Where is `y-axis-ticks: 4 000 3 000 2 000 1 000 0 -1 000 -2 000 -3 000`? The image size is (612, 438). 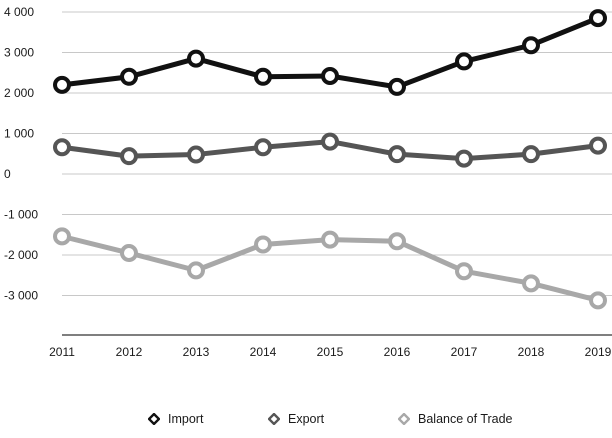 y-axis-ticks: 4 000 3 000 2 000 1 000 0 -1 000 -2 000 -3 000 is located at coordinates (21, 154).